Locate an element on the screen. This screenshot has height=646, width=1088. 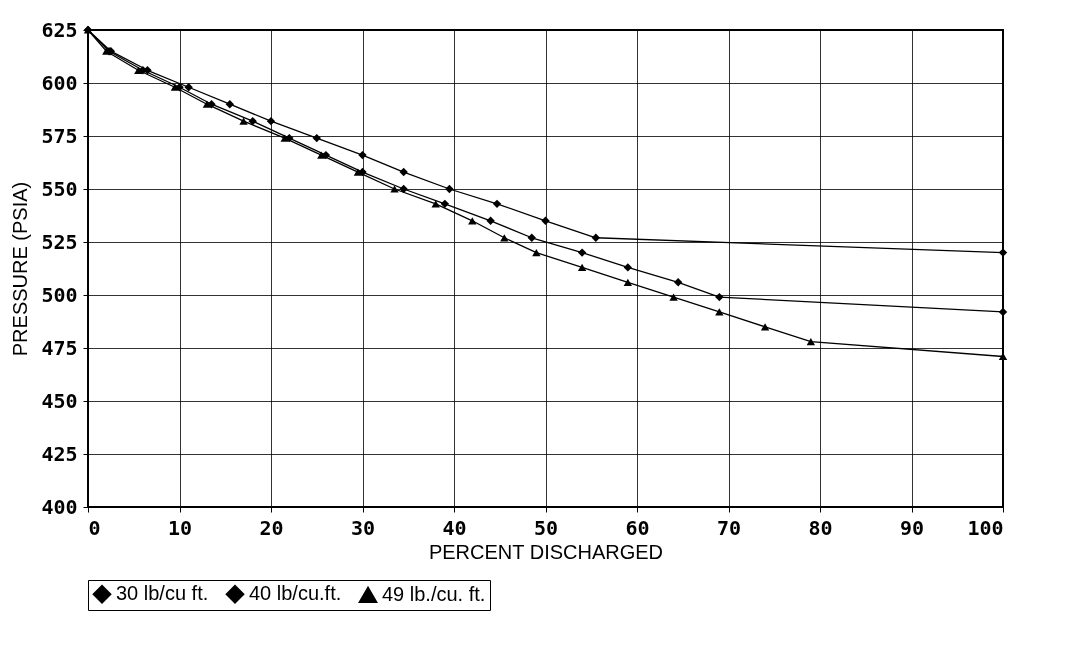
x-tick-label: 80 is located at coordinates (820, 527).